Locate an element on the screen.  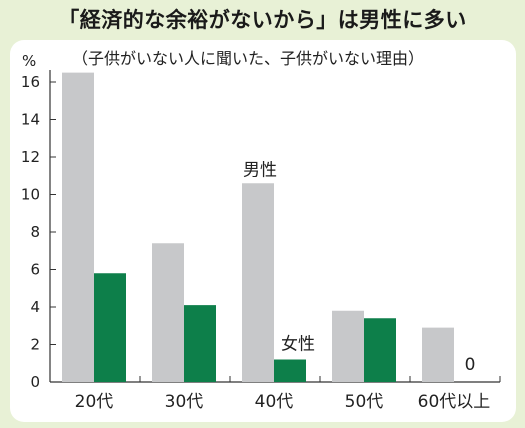
y-tick-label: 0 is located at coordinates (35, 382).